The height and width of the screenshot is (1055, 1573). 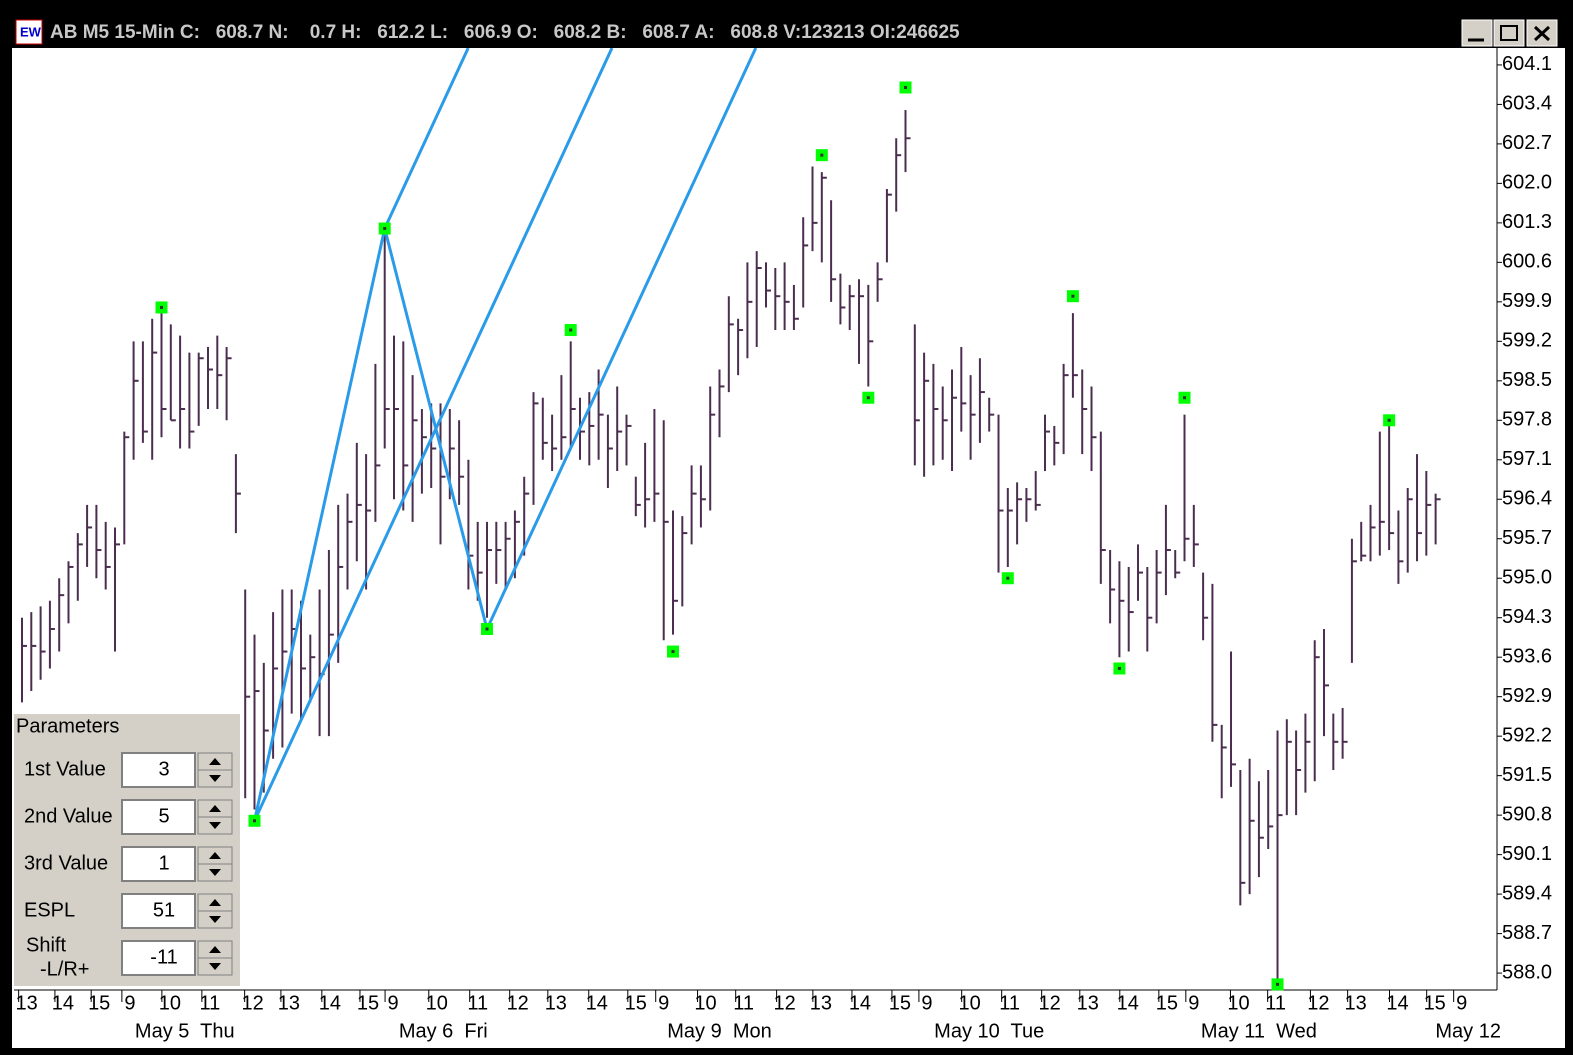 What do you see at coordinates (49, 910) in the screenshot?
I see `field-label: ESPL` at bounding box center [49, 910].